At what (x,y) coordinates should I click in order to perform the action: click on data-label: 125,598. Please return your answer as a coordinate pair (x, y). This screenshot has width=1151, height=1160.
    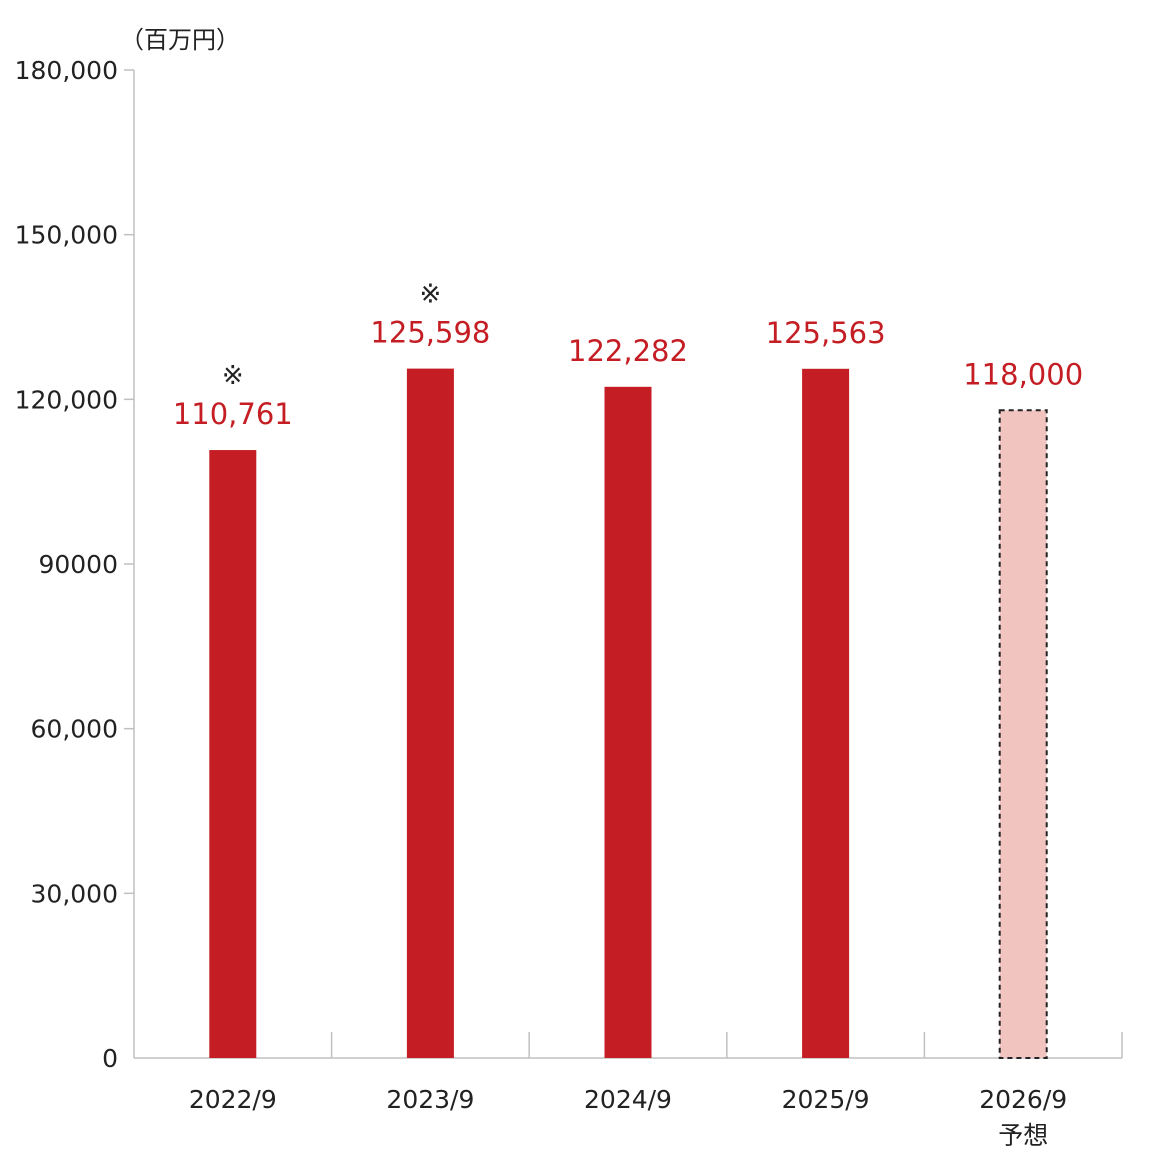
    Looking at the image, I should click on (430, 333).